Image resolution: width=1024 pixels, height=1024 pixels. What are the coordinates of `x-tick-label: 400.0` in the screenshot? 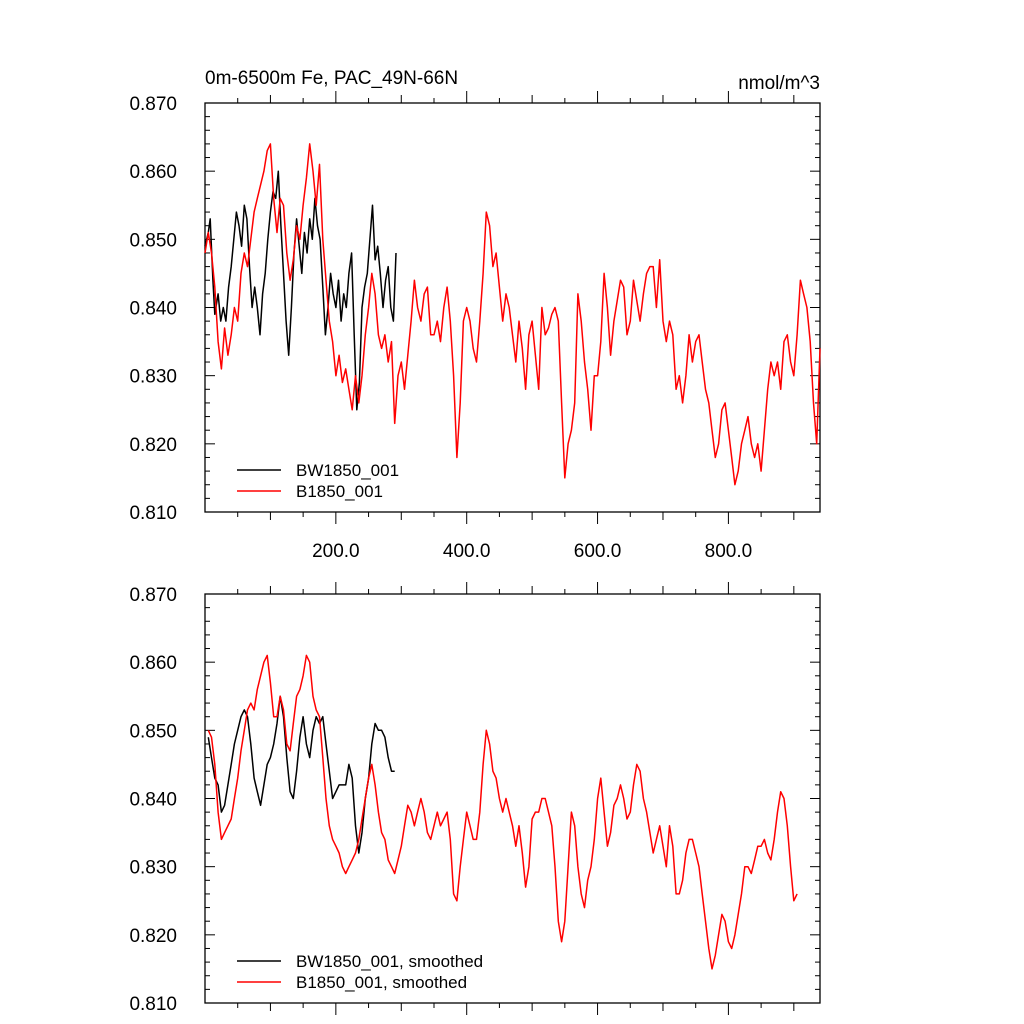 It's located at (467, 551).